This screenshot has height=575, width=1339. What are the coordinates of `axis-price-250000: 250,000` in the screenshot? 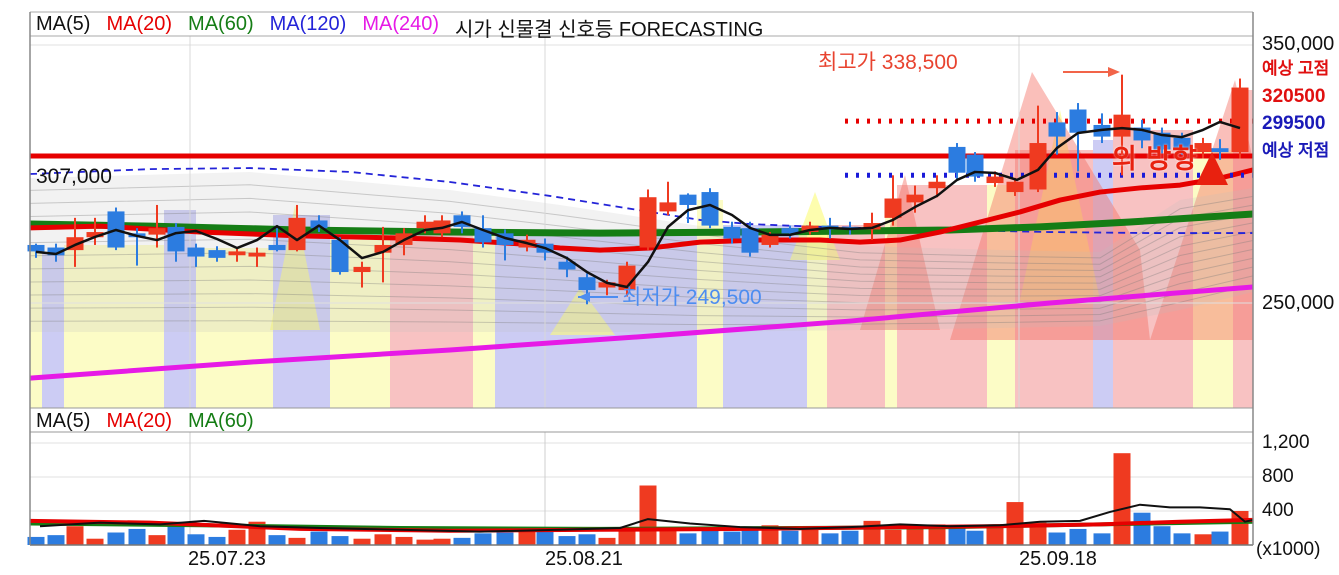 It's located at (1298, 303).